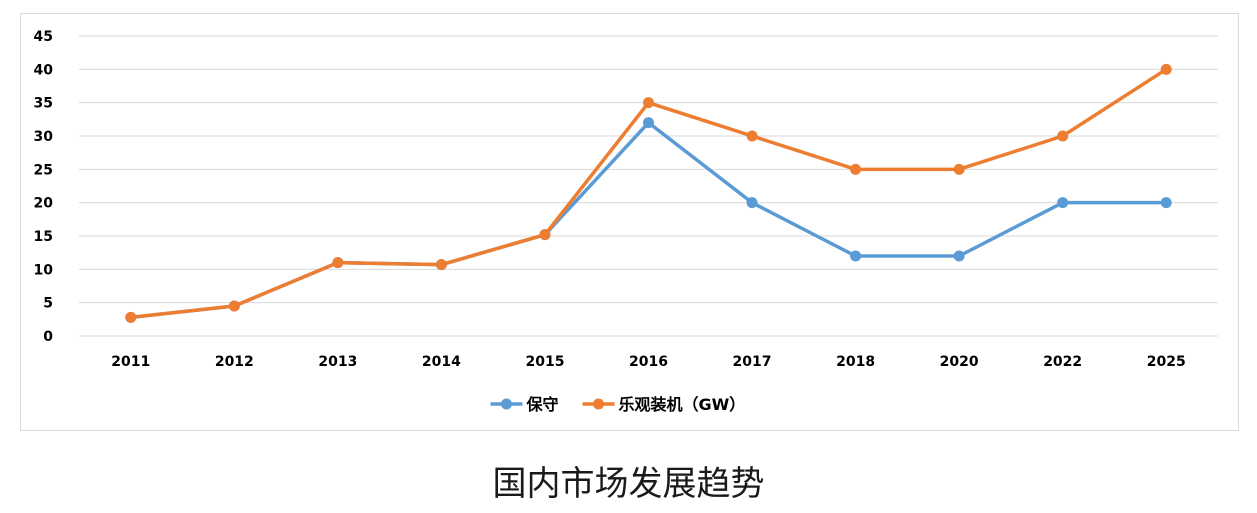 Image resolution: width=1257 pixels, height=513 pixels. What do you see at coordinates (48, 337) in the screenshot?
I see `y-tick-label: 0` at bounding box center [48, 337].